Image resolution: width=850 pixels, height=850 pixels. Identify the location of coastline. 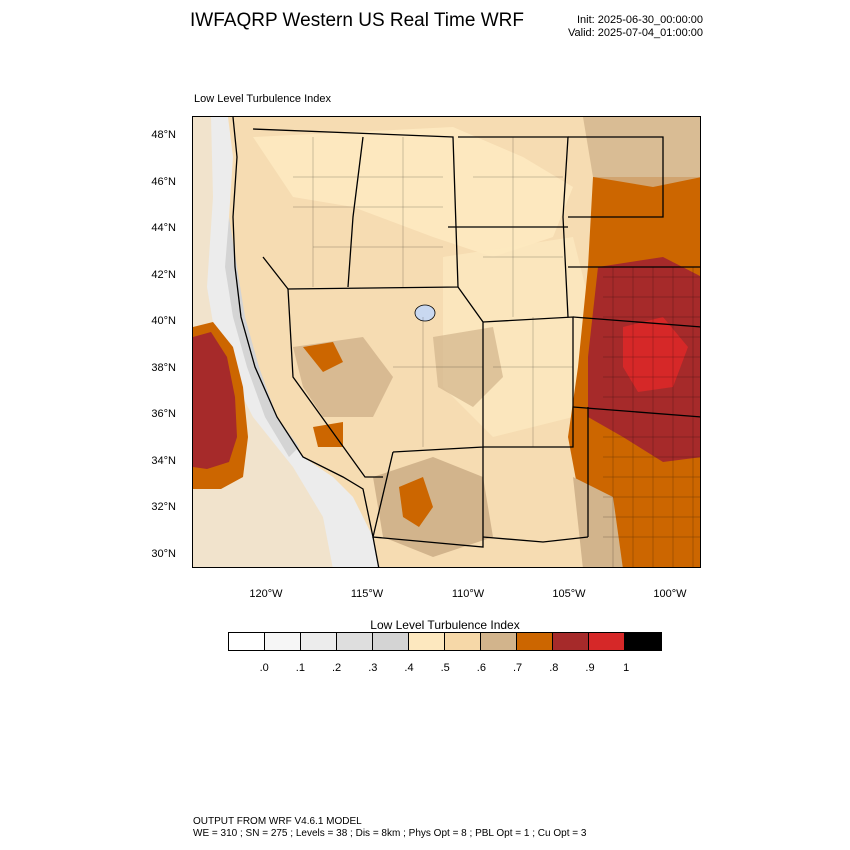
(306, 342).